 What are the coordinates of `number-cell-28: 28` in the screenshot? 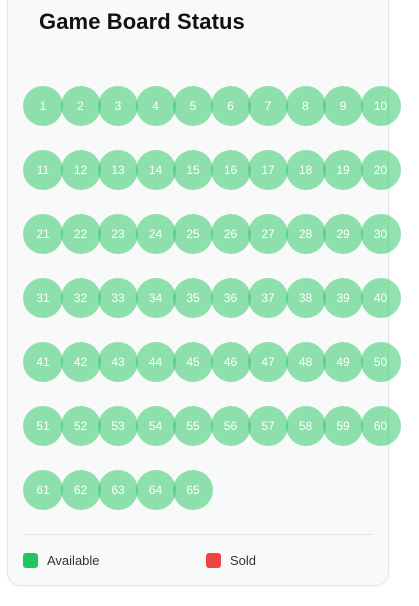 It's located at (305, 234).